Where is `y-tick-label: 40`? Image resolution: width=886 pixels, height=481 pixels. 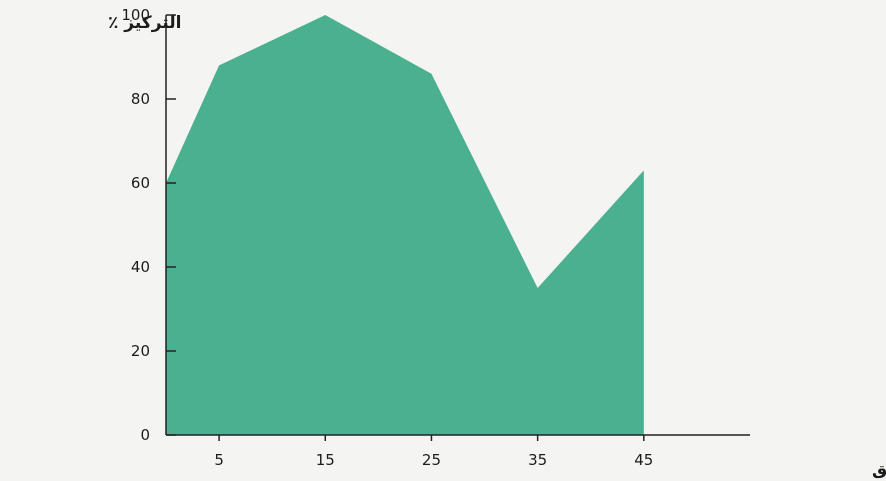 y-tick-label: 40 is located at coordinates (140, 267).